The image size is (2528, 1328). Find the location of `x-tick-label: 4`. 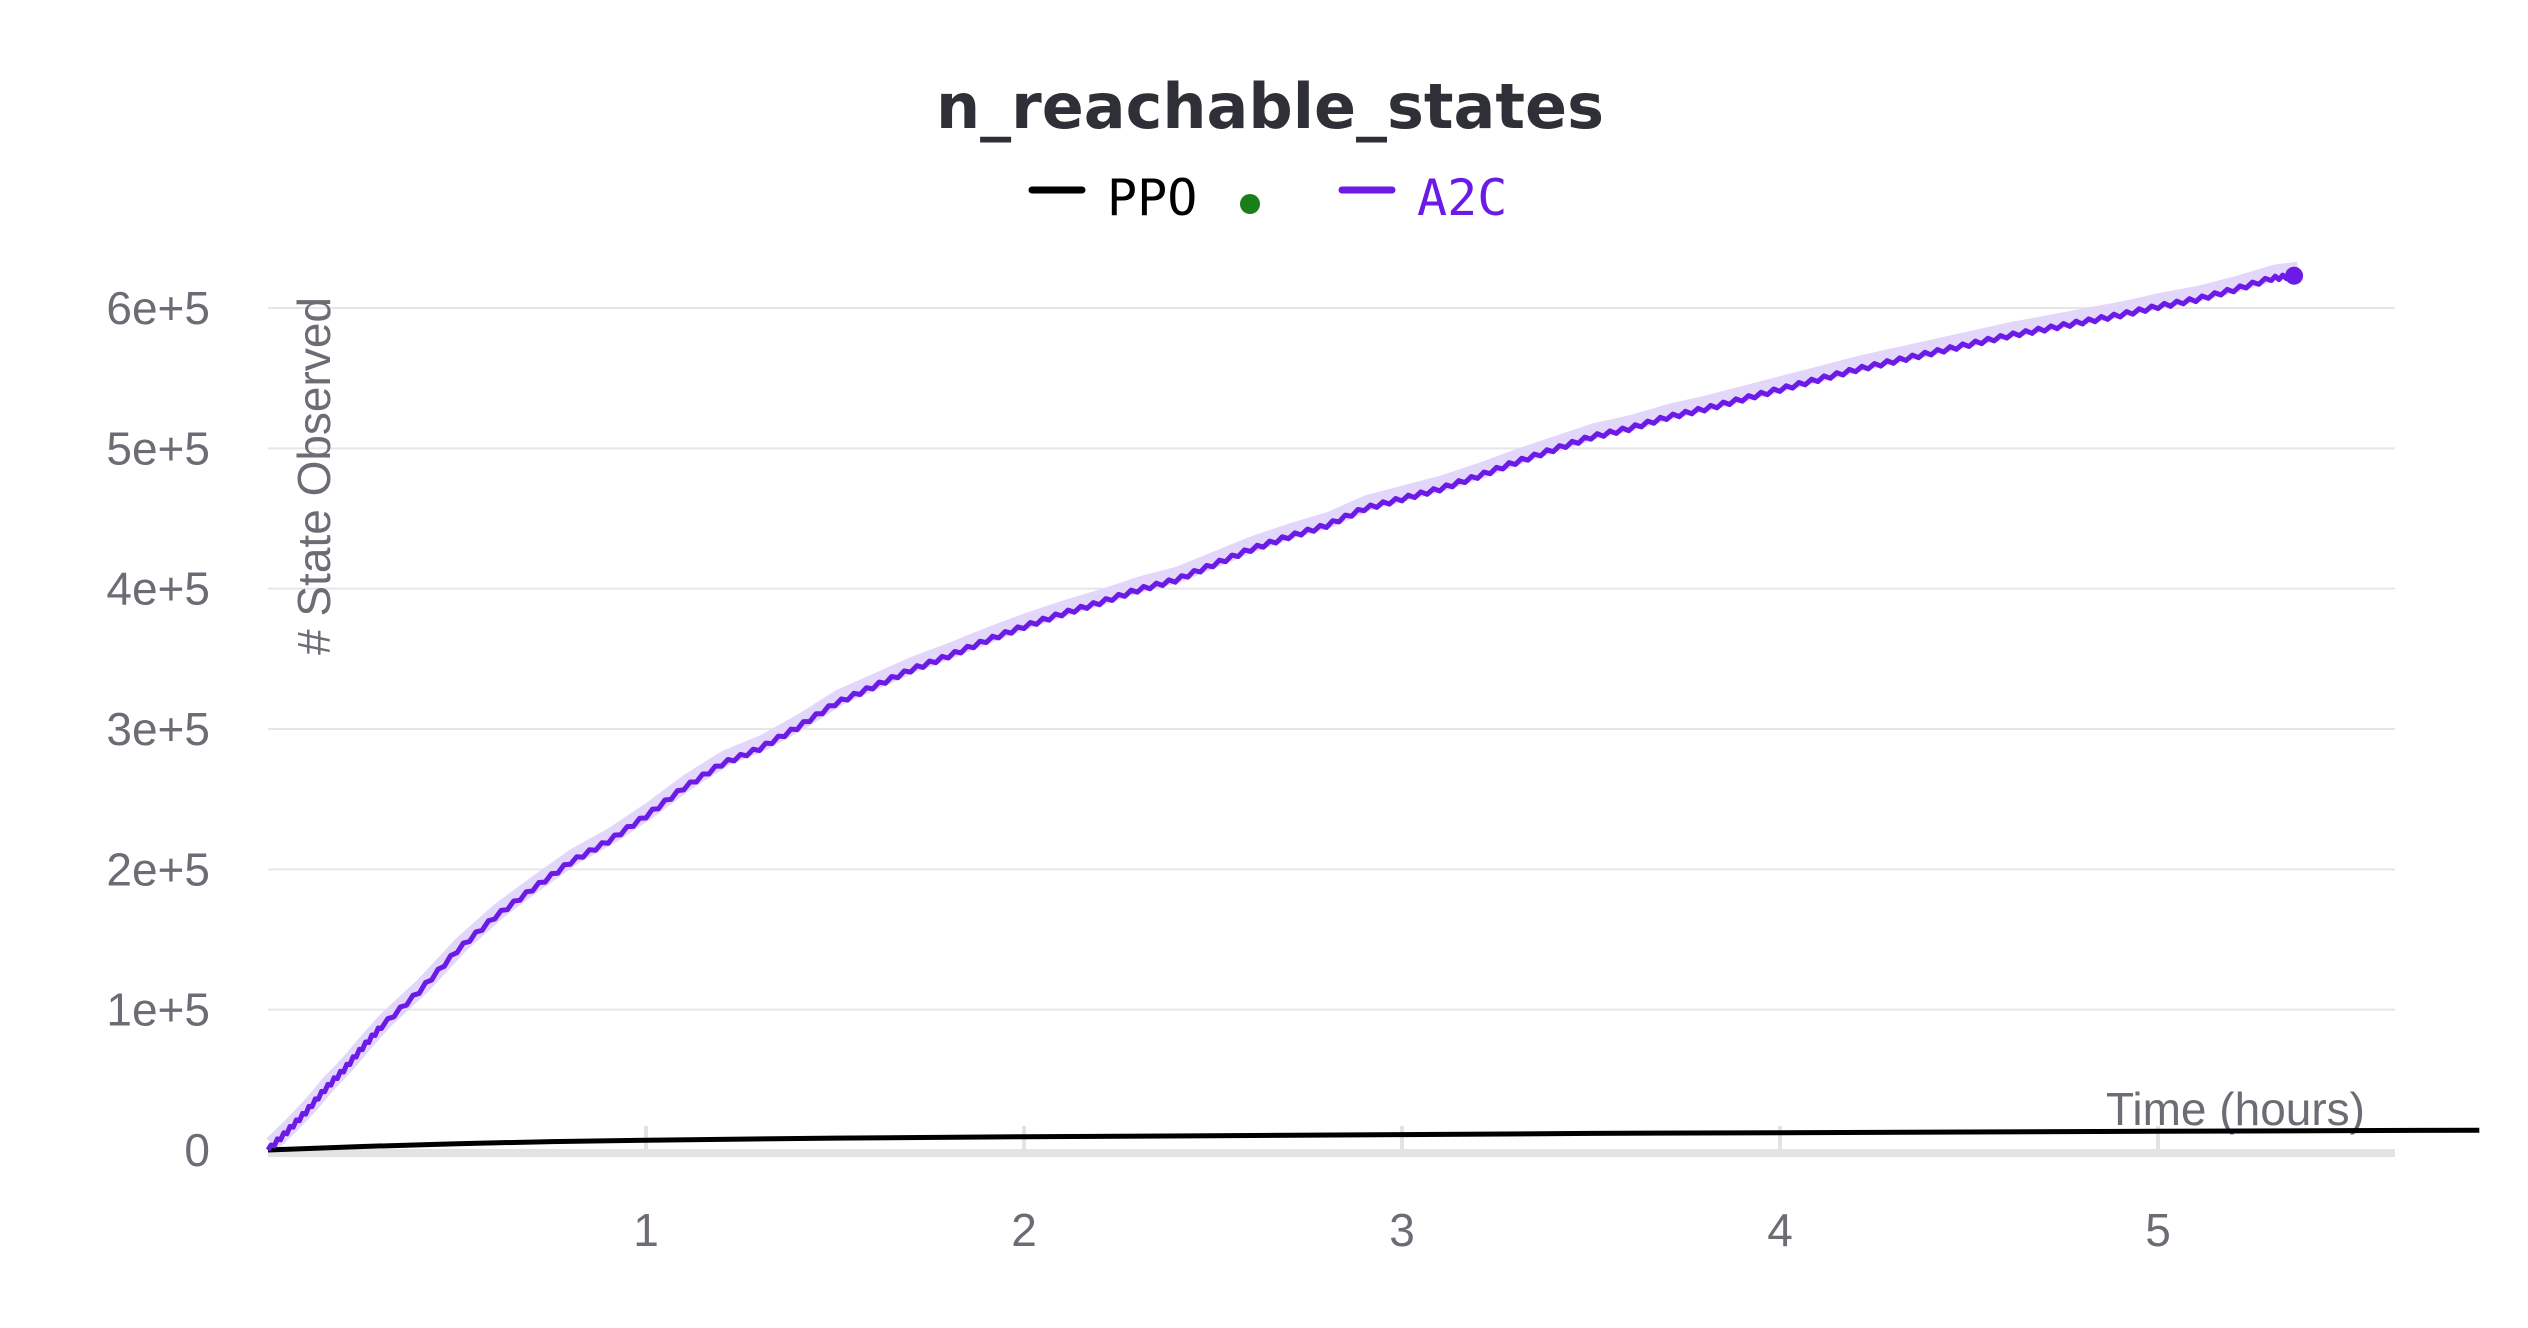

x-tick-label: 4 is located at coordinates (1780, 1230).